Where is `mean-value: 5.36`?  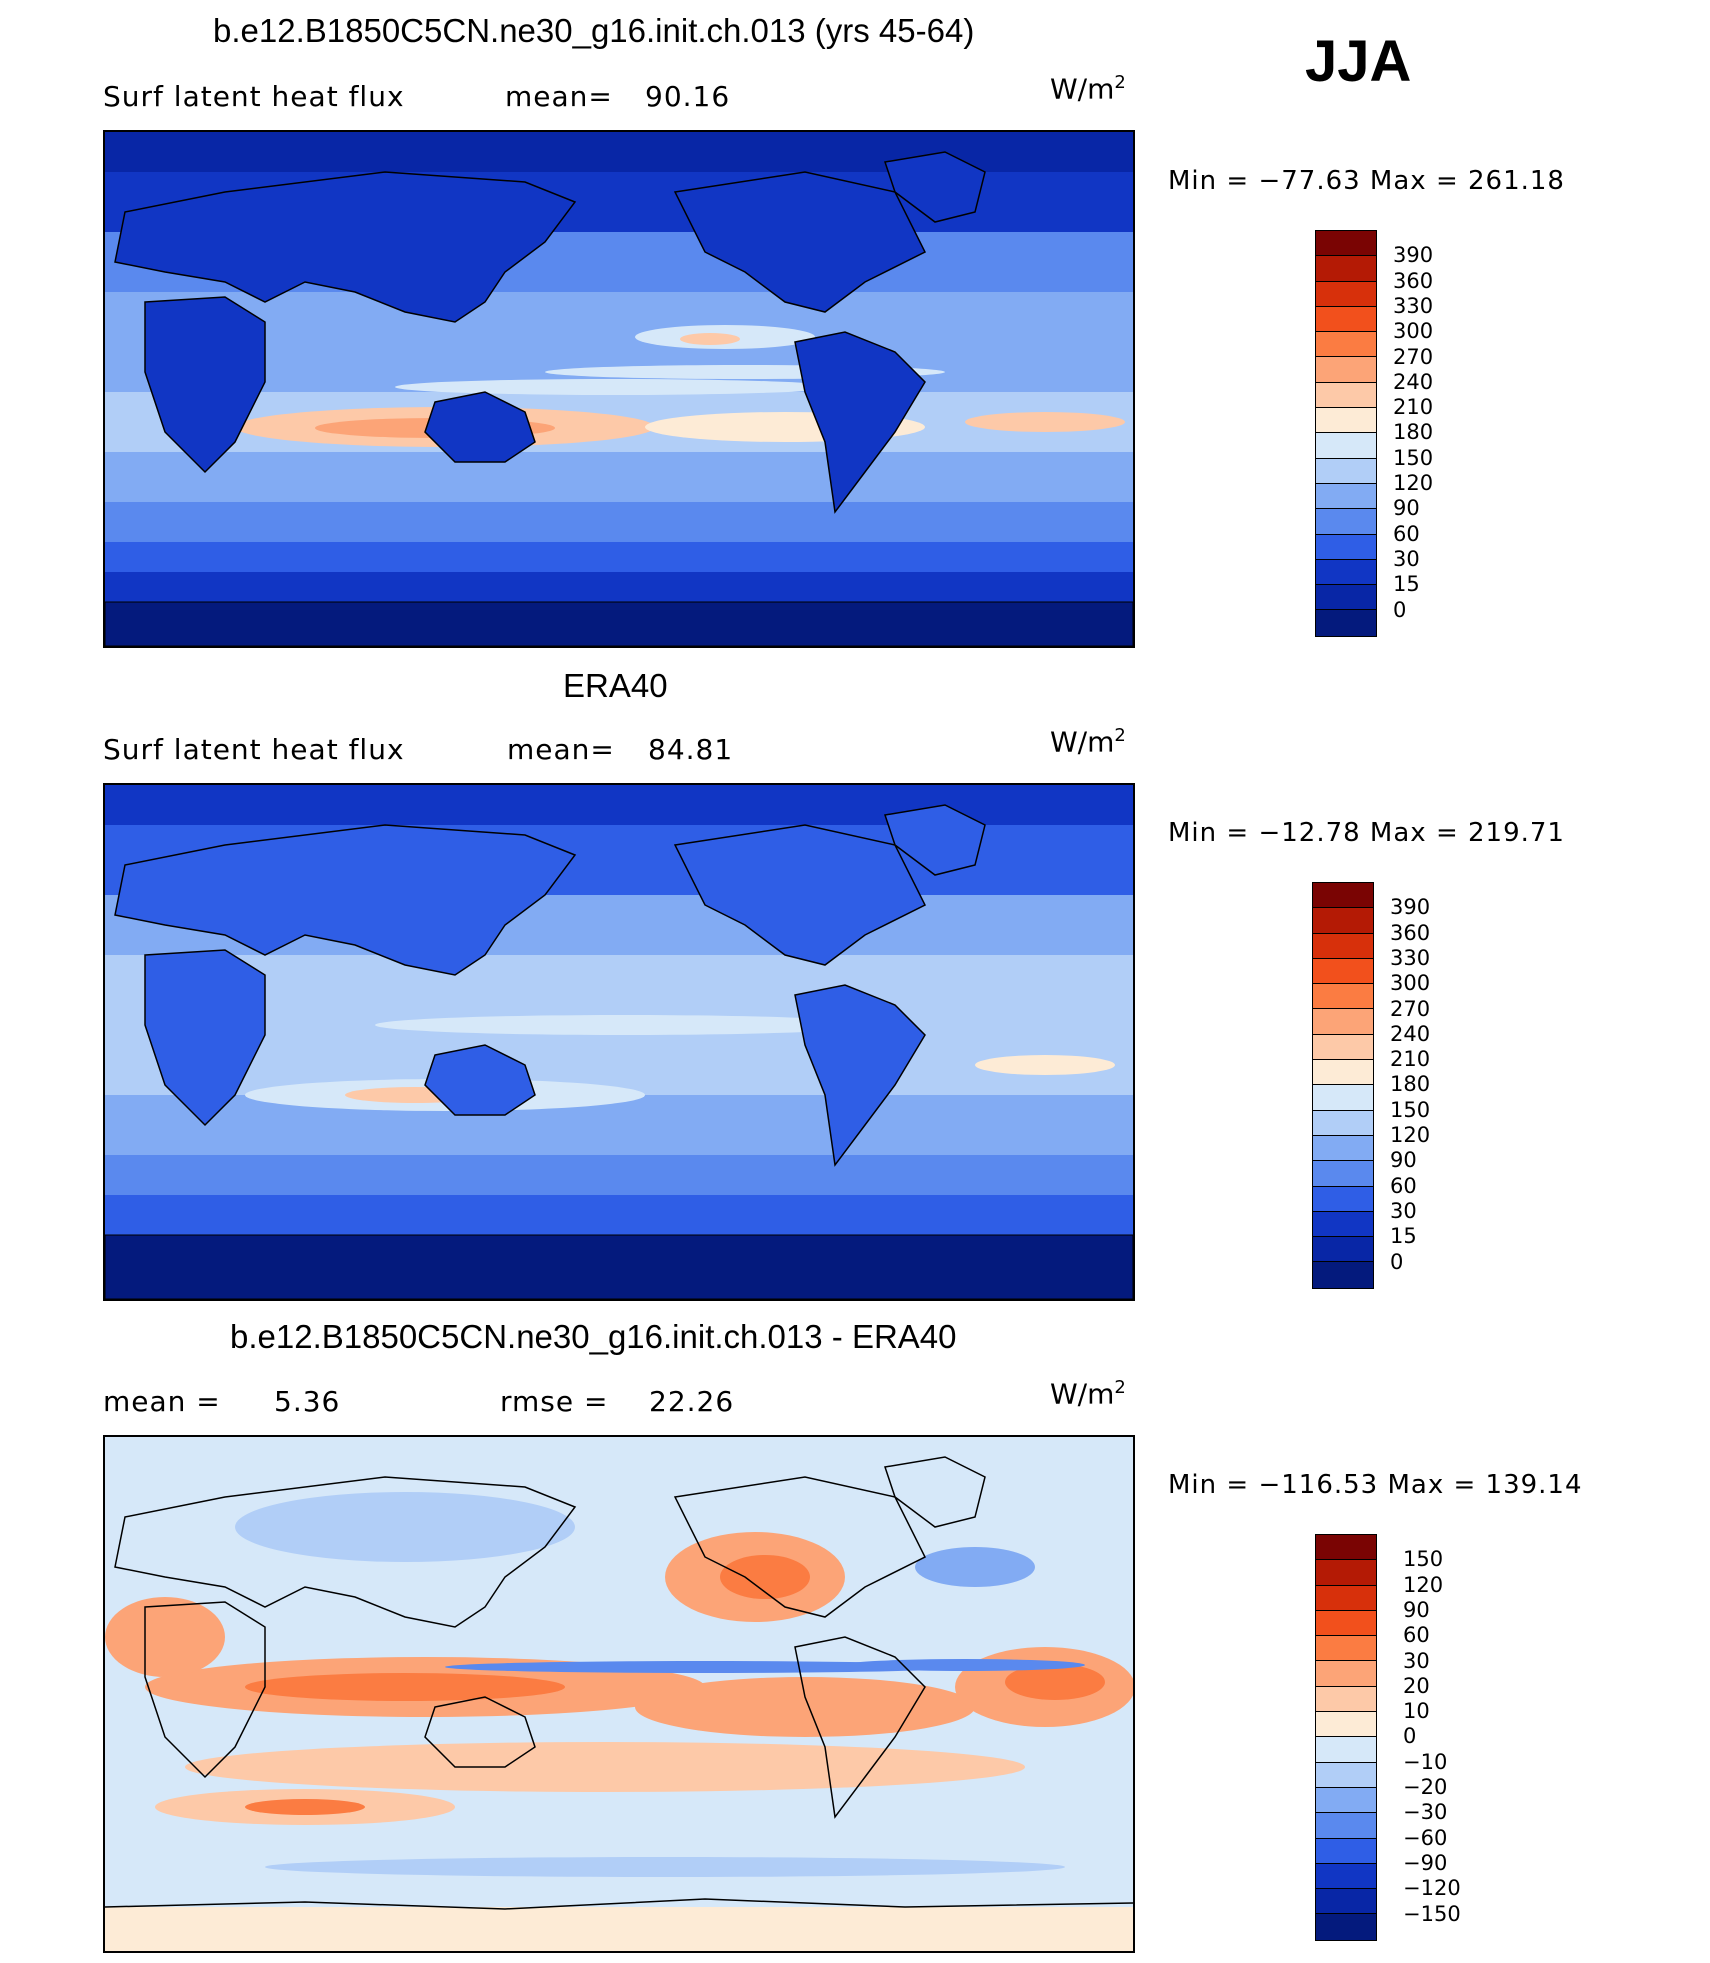
mean-value: 5.36 is located at coordinates (307, 1401).